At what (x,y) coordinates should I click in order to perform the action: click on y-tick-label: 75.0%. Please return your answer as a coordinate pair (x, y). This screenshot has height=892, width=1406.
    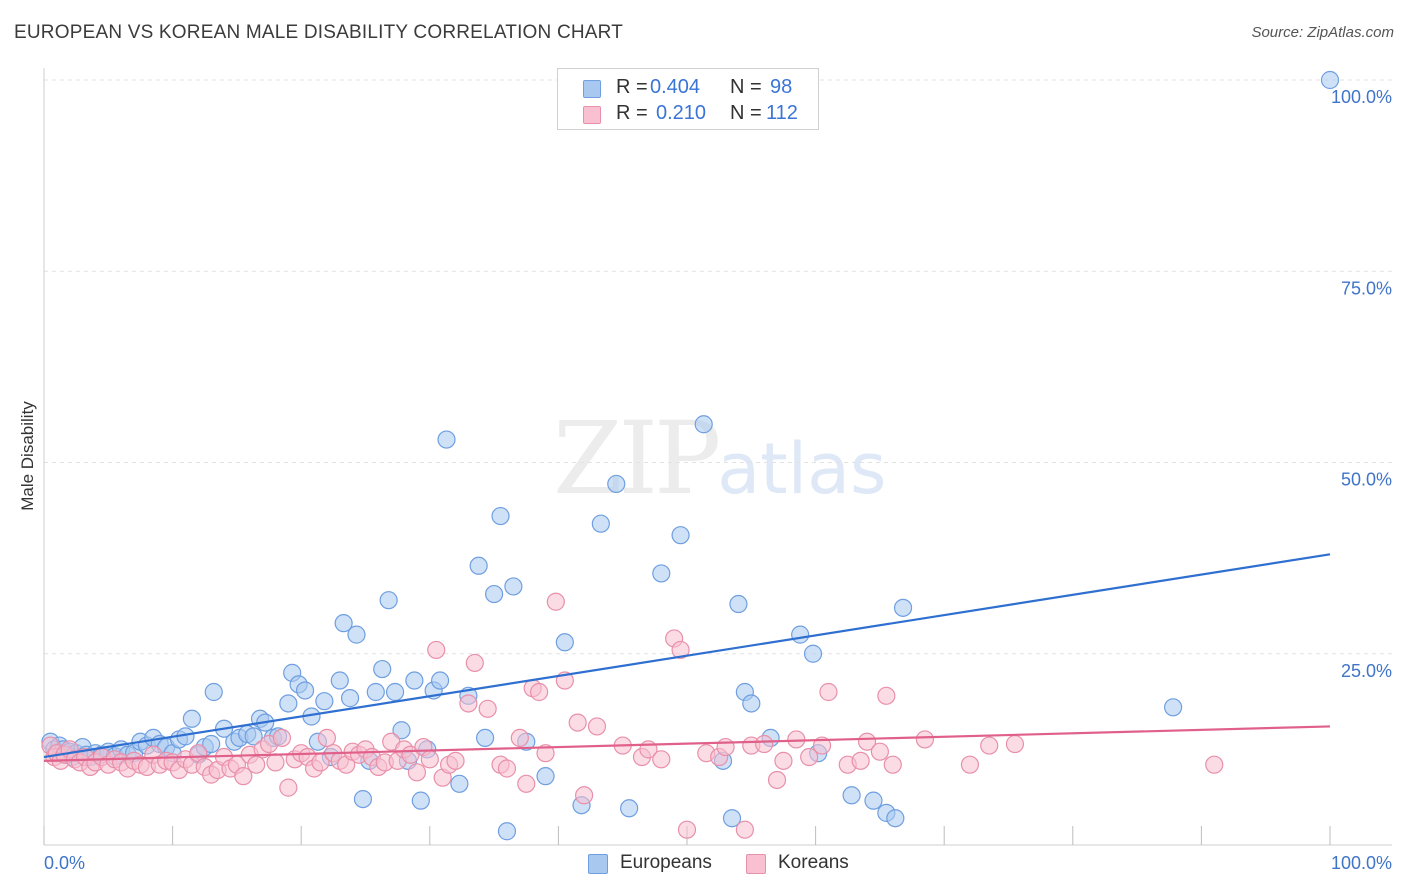
    Looking at the image, I should click on (1366, 288).